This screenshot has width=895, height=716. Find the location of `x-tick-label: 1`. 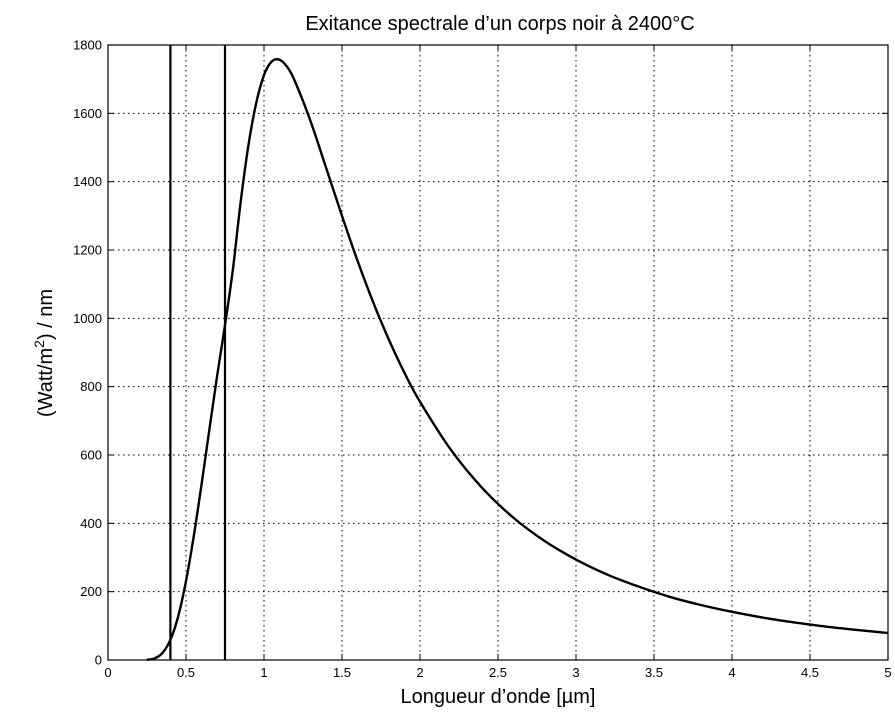

x-tick-label: 1 is located at coordinates (263, 672).